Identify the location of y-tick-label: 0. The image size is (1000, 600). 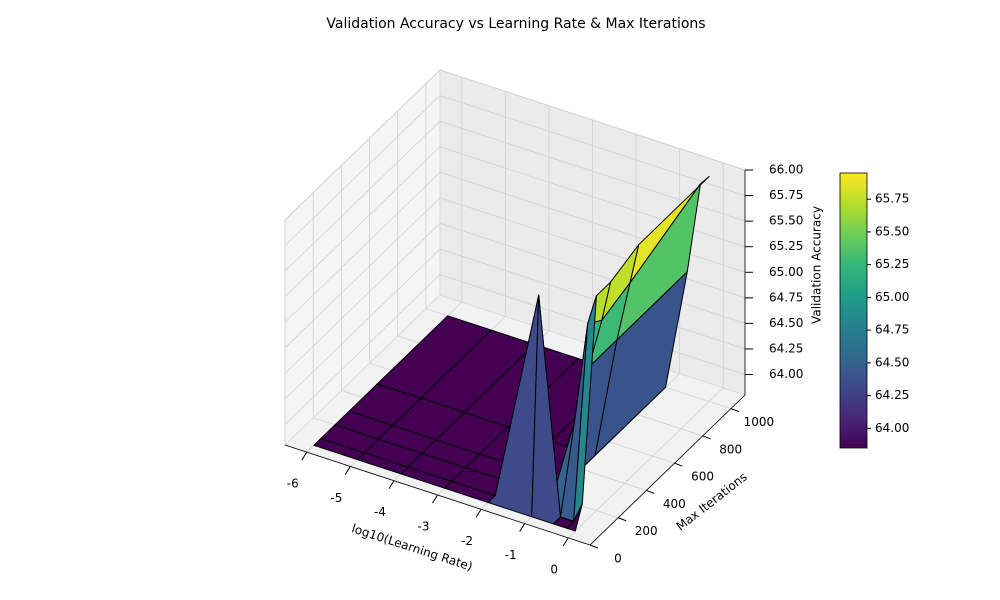
(618, 559).